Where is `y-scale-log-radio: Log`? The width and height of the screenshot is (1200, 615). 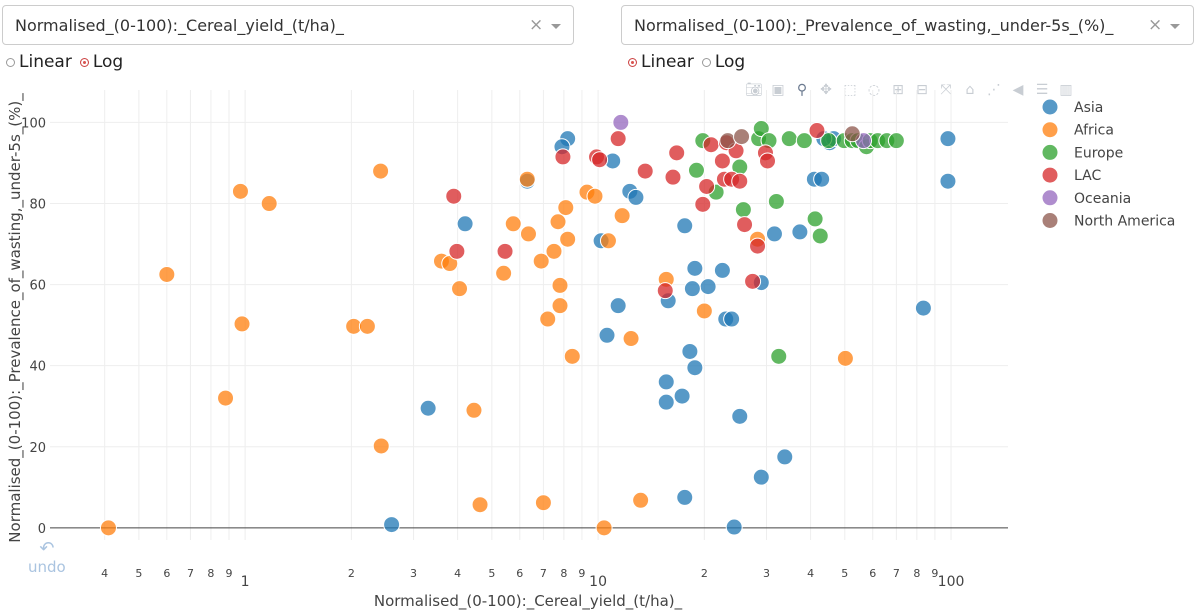
y-scale-log-radio: Log is located at coordinates (723, 62).